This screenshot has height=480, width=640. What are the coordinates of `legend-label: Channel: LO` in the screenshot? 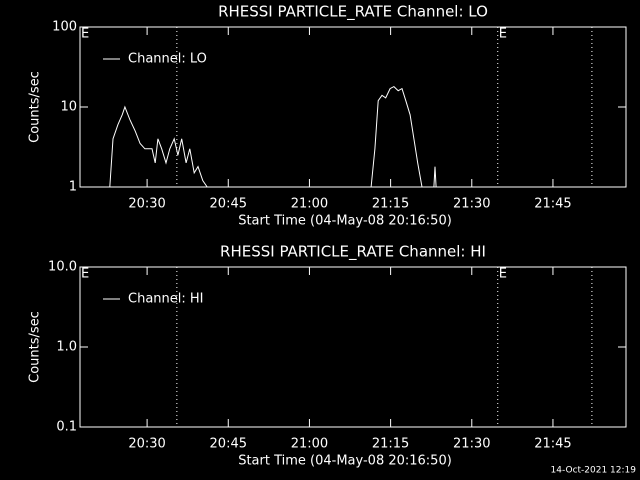 It's located at (167, 59).